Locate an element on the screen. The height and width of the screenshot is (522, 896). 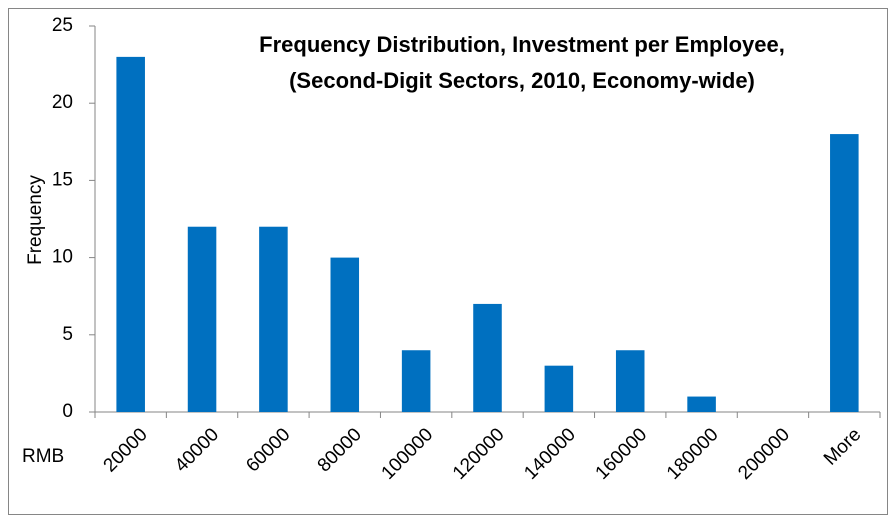
y-tick-label: 15 is located at coordinates (62, 179).